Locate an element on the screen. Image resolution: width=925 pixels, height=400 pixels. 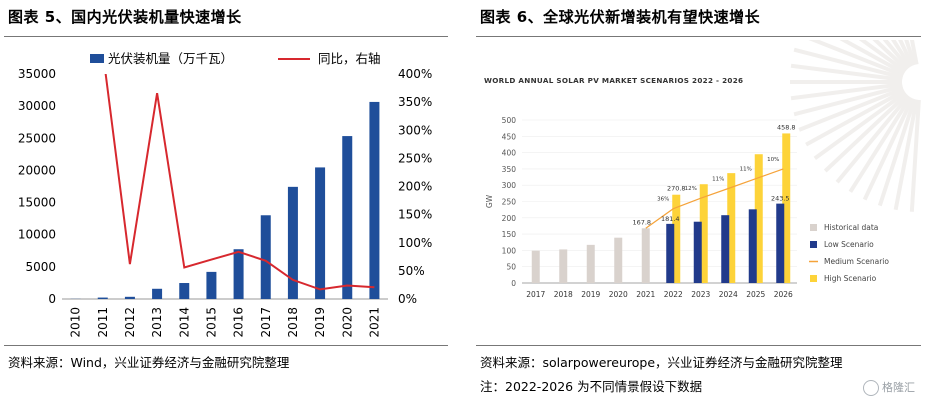
y-axis-label: GW is located at coordinates (489, 201).